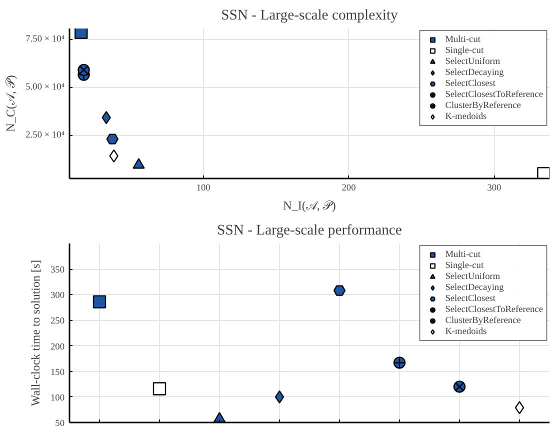 The image size is (554, 427). What do you see at coordinates (45, 87) in the screenshot?
I see `y-tick-label: 5.00 × 10⁴` at bounding box center [45, 87].